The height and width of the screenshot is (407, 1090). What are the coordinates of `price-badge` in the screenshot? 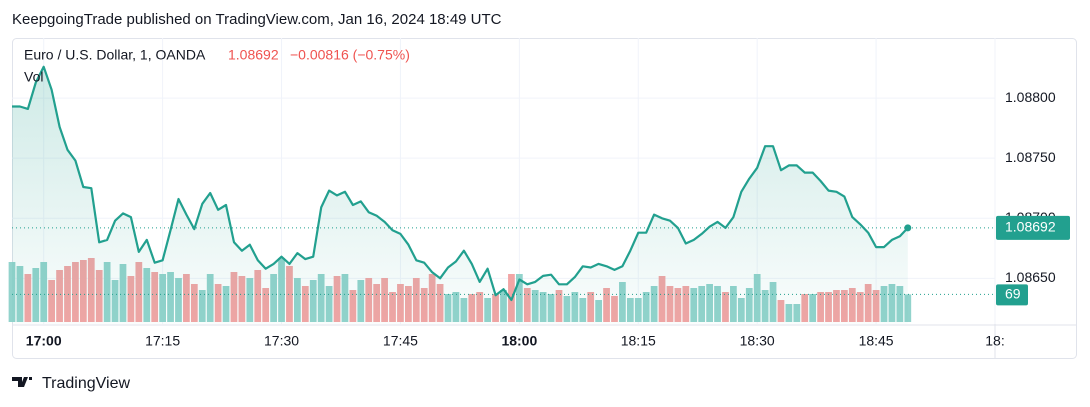 It's located at (1033, 227).